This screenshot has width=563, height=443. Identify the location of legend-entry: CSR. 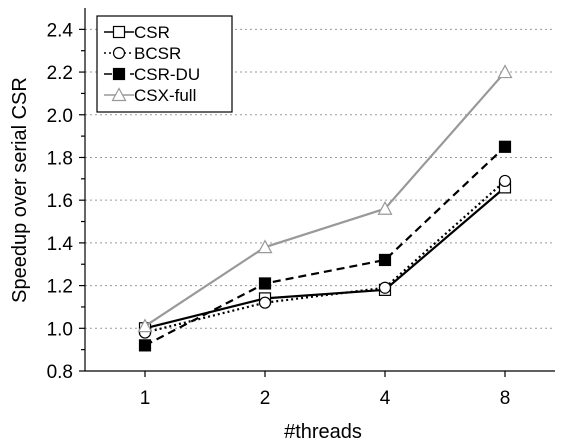
(137, 32).